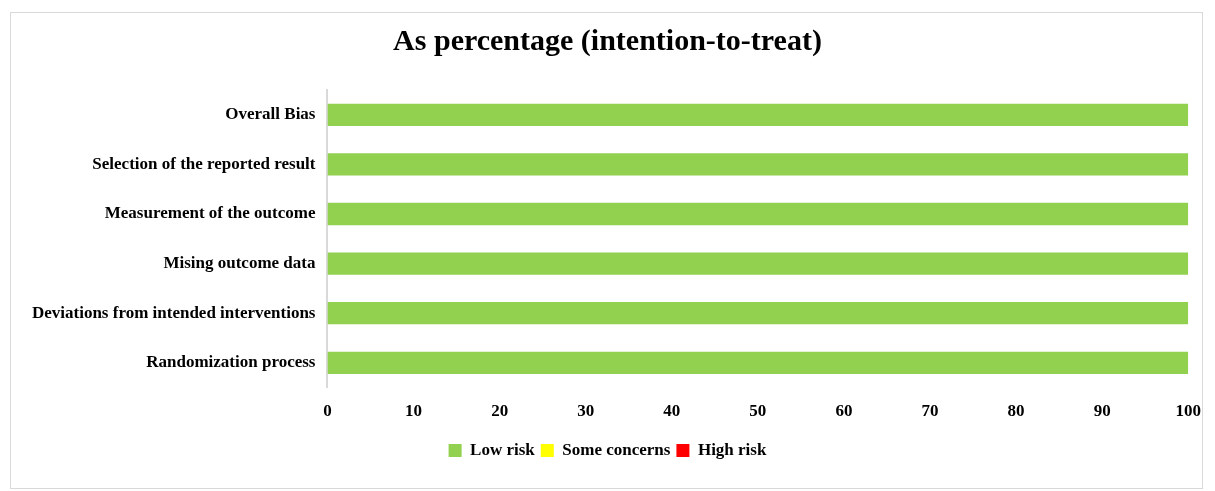 The width and height of the screenshot is (1215, 491). What do you see at coordinates (930, 411) in the screenshot?
I see `x-tick-label: 70` at bounding box center [930, 411].